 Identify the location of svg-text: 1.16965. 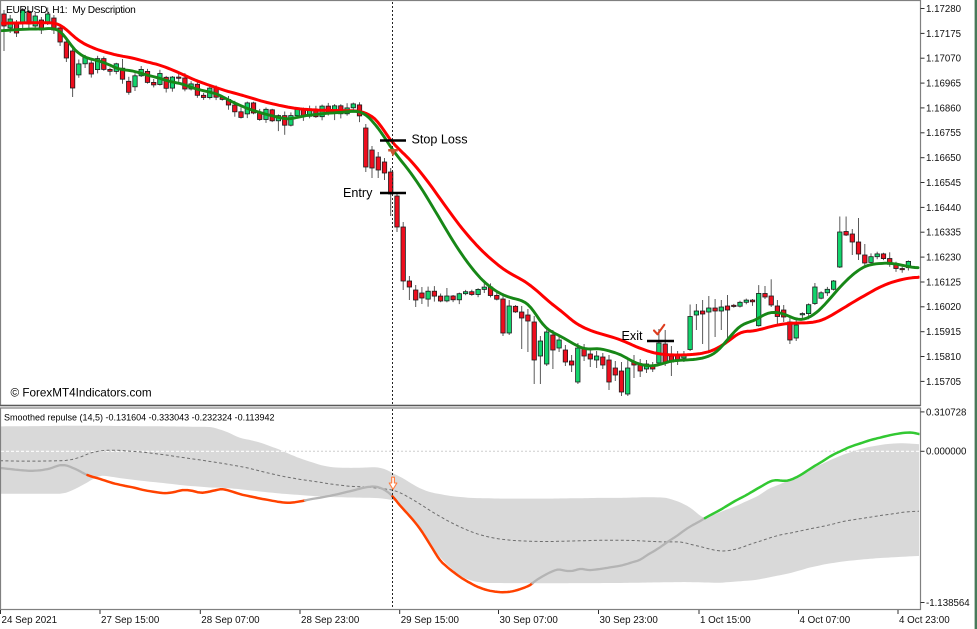
(943, 84).